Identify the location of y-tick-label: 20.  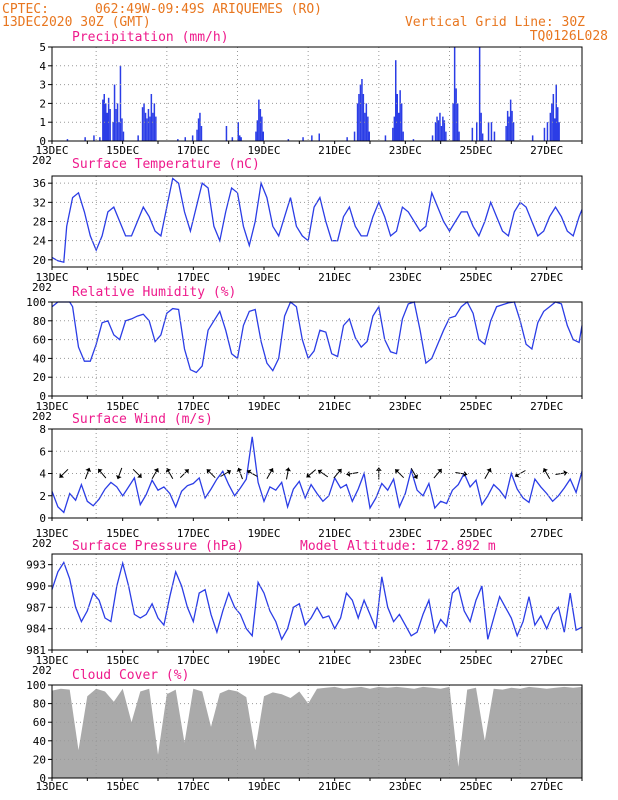
(39, 759).